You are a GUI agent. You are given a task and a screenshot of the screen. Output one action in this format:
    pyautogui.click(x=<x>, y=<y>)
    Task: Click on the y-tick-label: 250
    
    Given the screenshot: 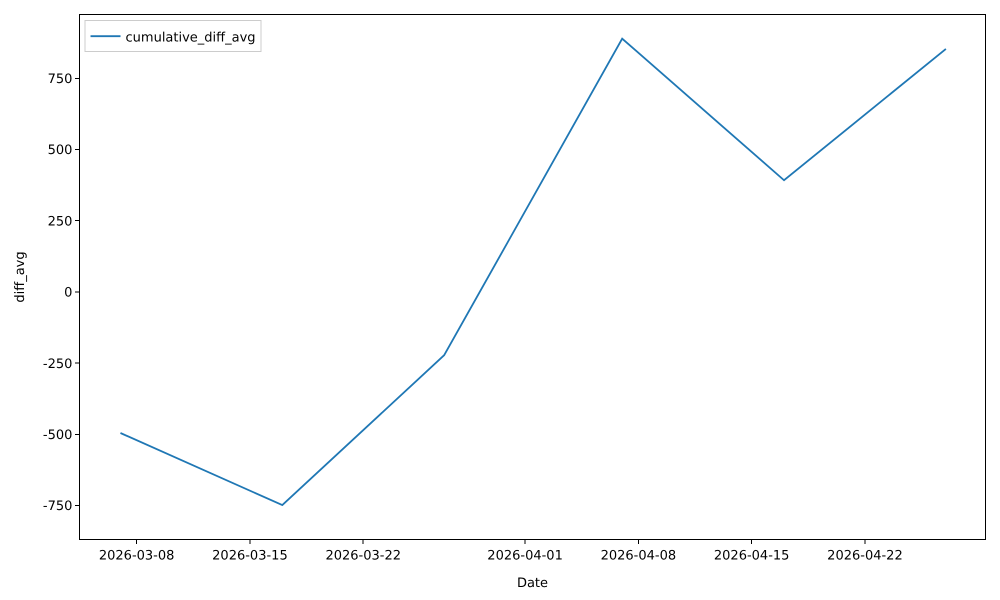 What is the action you would take?
    pyautogui.click(x=60, y=222)
    